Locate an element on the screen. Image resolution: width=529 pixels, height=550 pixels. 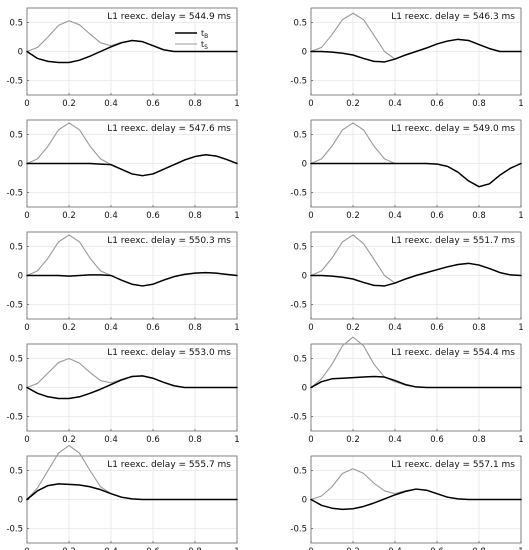
panel-title: L1 reexc. delay = 555.7 ms is located at coordinates (169, 465).